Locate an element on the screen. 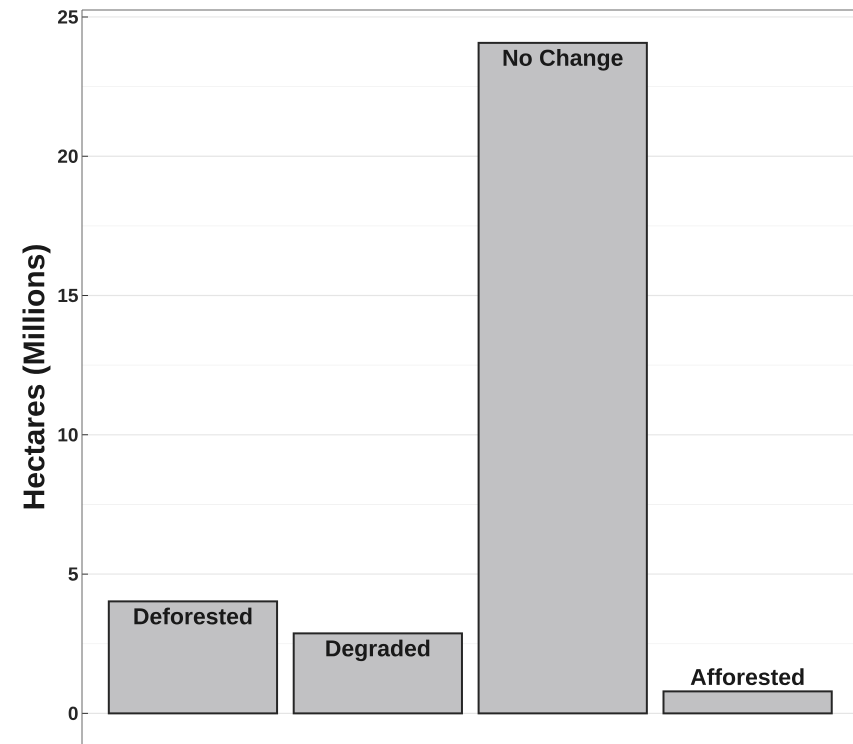  y-tick-label: 25 is located at coordinates (68, 17).